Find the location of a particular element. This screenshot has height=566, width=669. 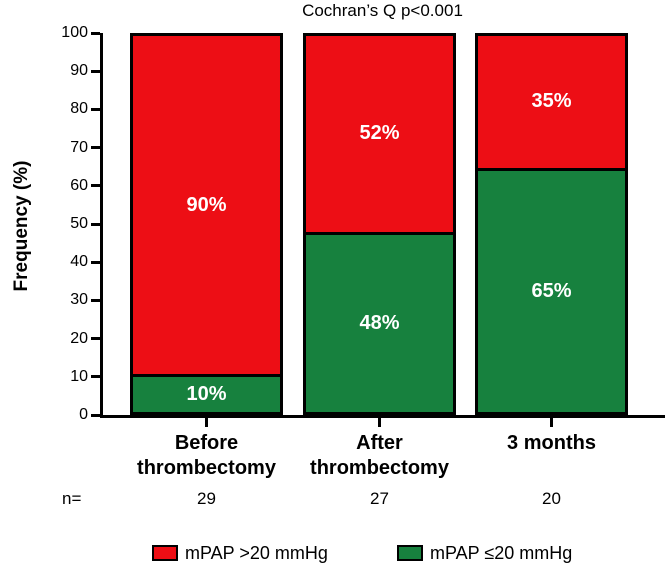

x-category-label: Before thrombectomy is located at coordinates (206, 455).